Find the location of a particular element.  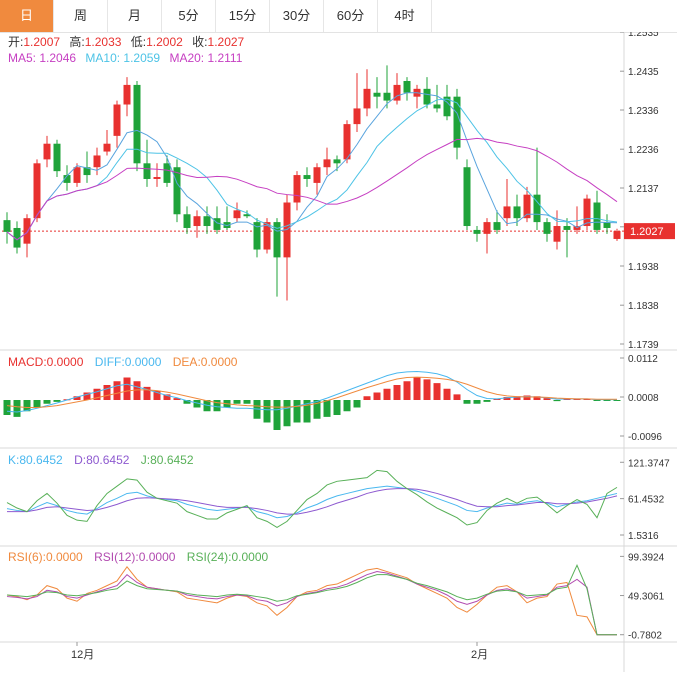

d-line is located at coordinates (312, 501).